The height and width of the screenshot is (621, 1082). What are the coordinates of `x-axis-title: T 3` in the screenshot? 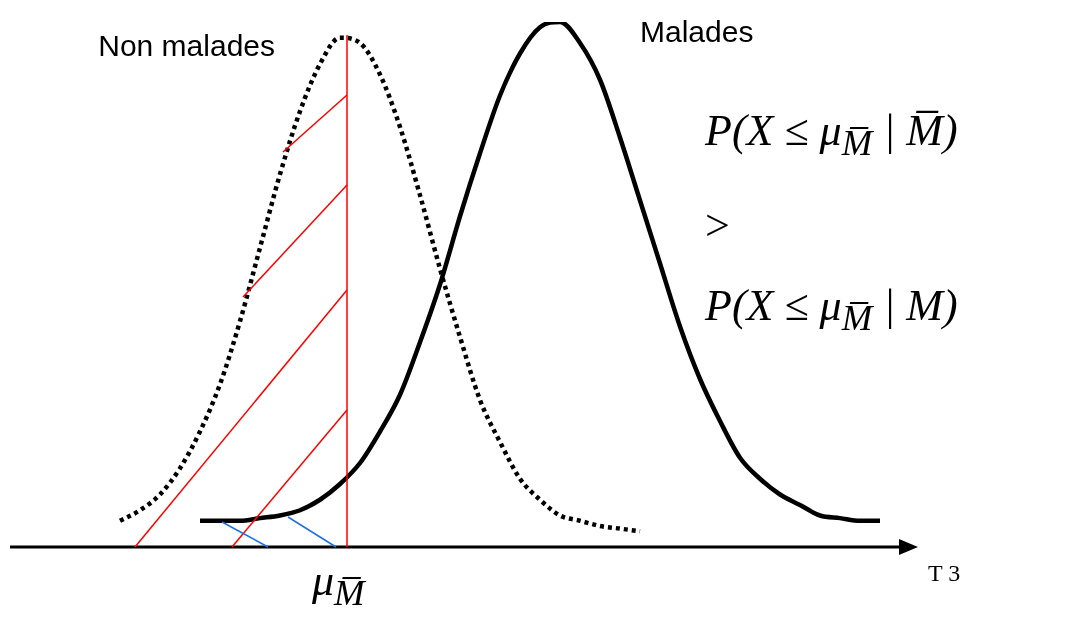 It's located at (944, 573).